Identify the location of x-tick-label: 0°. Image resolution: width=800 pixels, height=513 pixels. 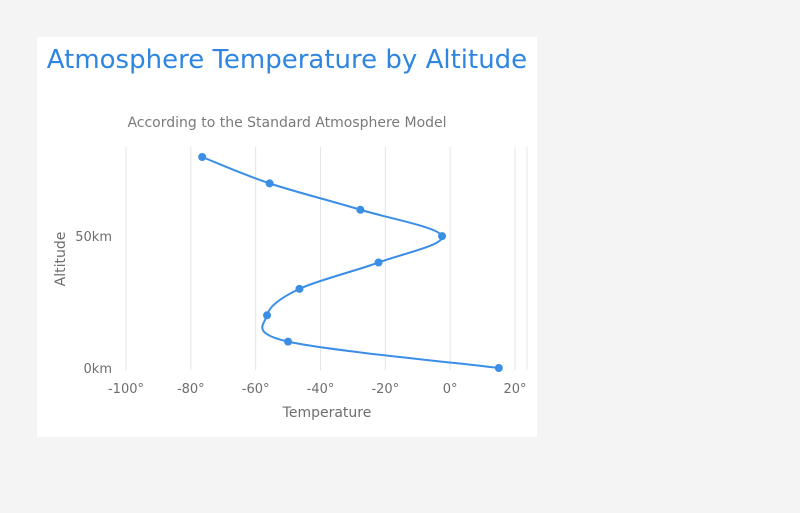
(450, 389).